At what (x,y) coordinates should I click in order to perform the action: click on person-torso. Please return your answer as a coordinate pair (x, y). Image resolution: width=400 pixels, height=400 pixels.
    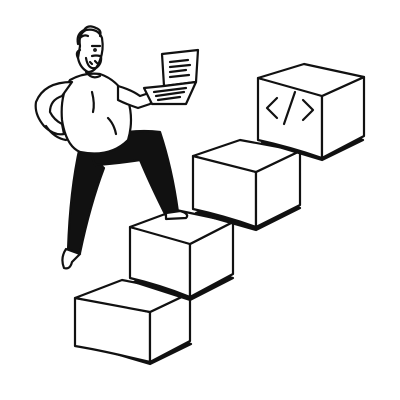
    Looking at the image, I should click on (96, 113).